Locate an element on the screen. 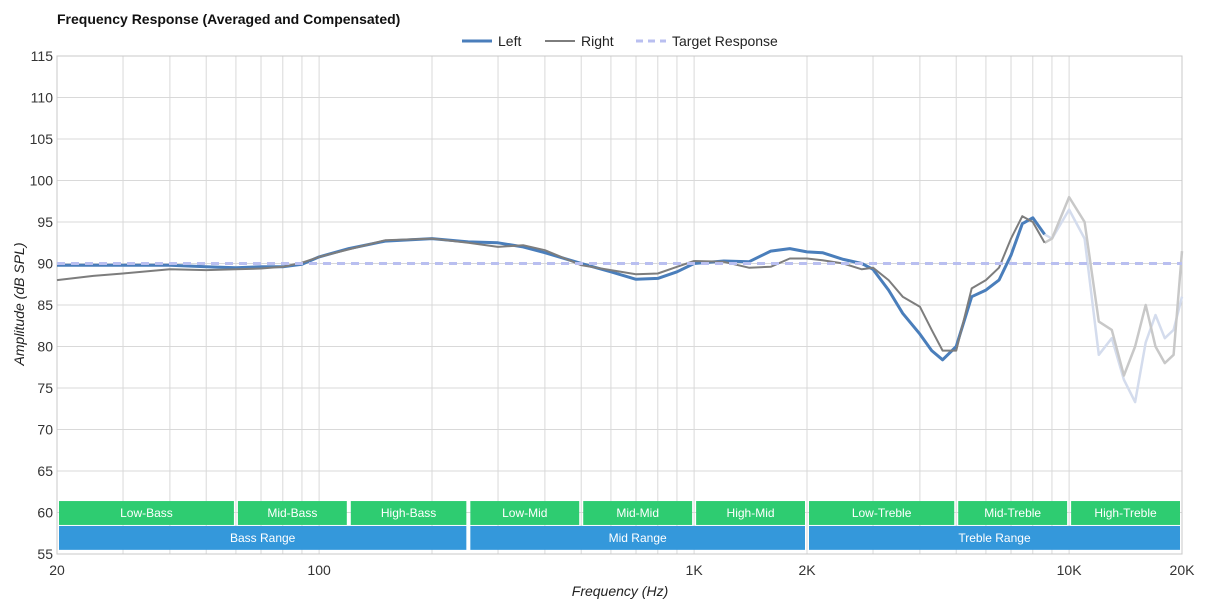  y-axis-ticks: 55 60 65 70 75 80 85 90 95 100 105 110 115 is located at coordinates (42, 305).